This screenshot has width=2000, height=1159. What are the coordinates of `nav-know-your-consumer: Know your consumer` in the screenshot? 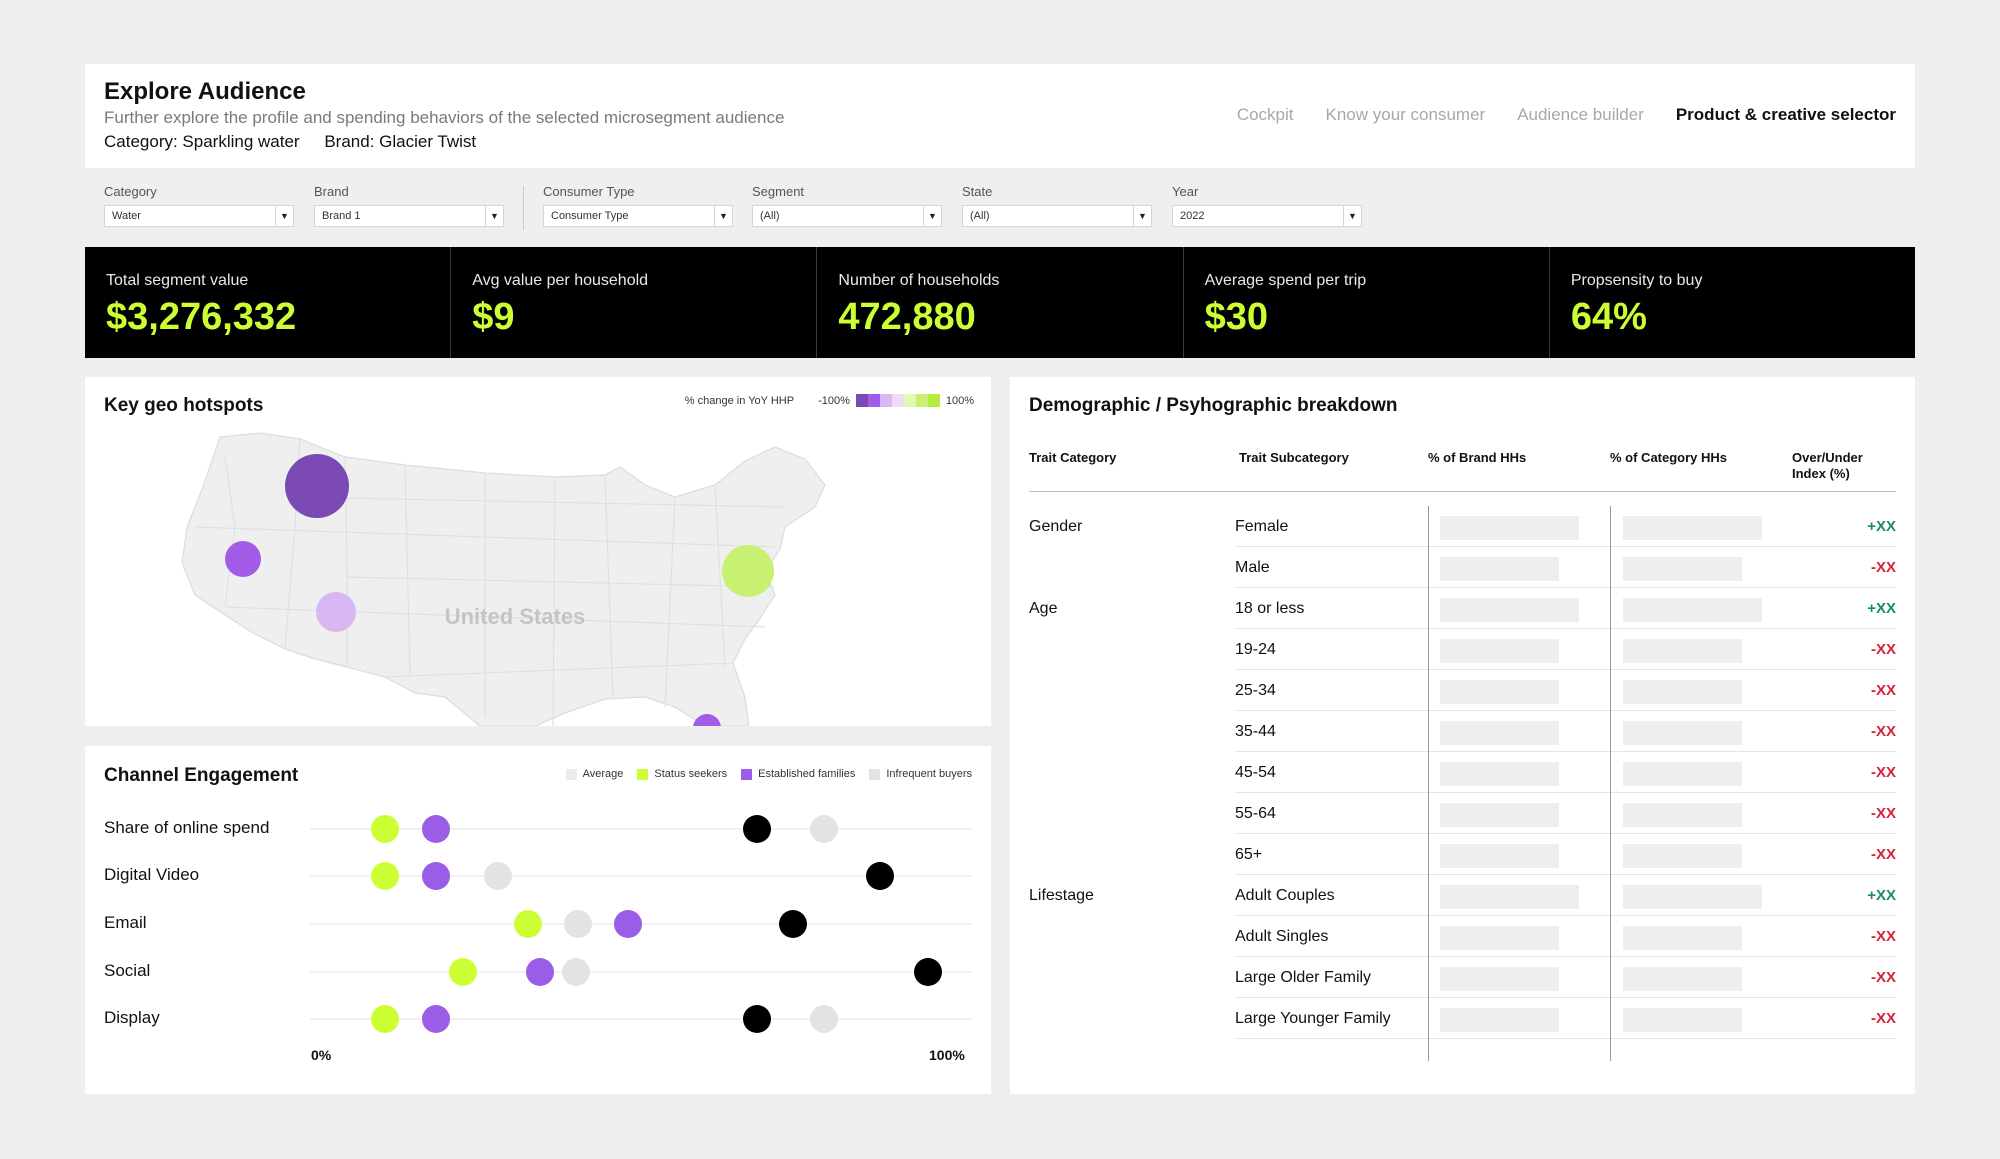 It's located at (1405, 114).